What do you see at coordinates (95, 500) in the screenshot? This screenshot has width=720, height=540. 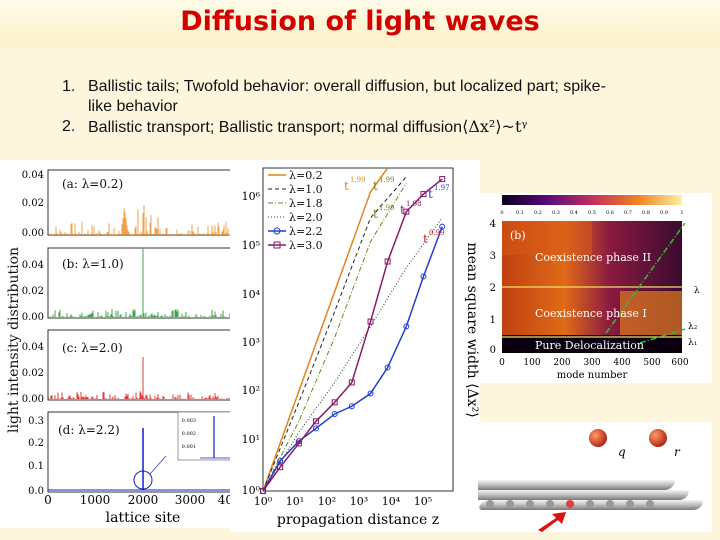 I see `x-tick: 1000` at bounding box center [95, 500].